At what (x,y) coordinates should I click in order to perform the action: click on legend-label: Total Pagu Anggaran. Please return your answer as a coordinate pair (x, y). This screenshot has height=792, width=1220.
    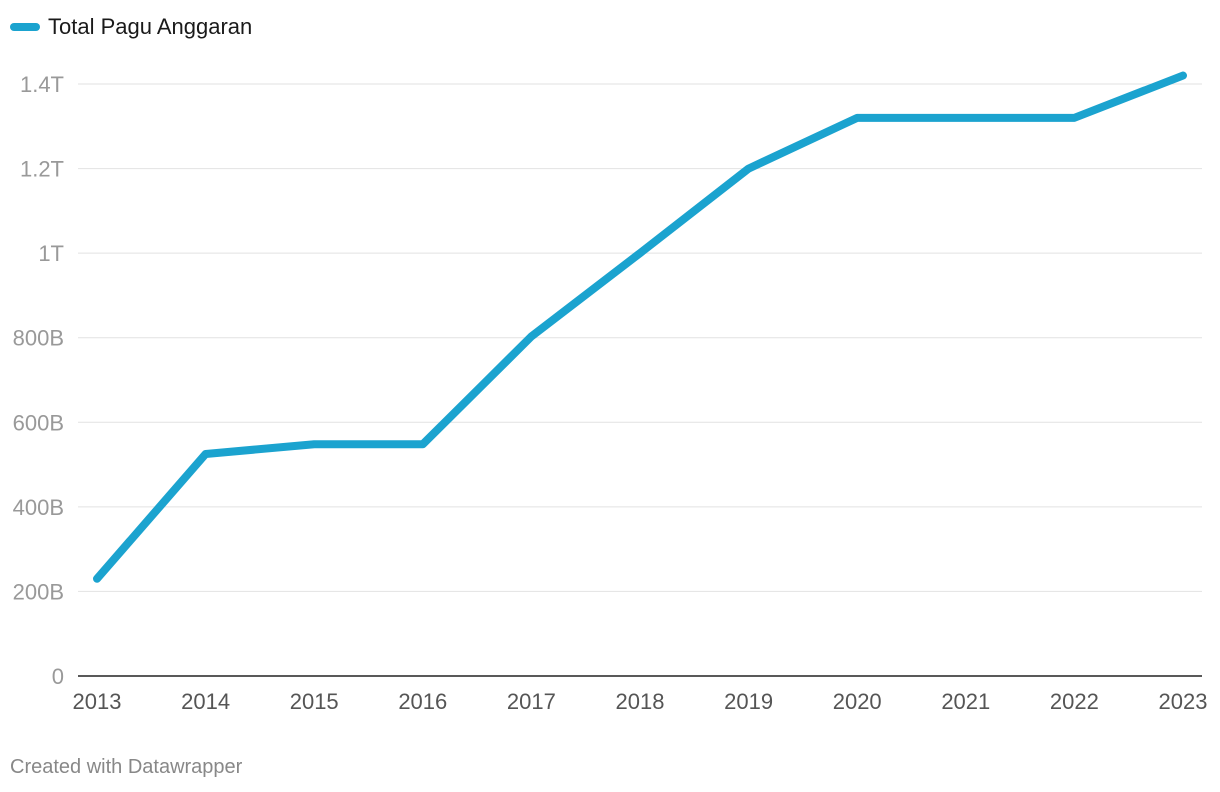
    Looking at the image, I should click on (150, 26).